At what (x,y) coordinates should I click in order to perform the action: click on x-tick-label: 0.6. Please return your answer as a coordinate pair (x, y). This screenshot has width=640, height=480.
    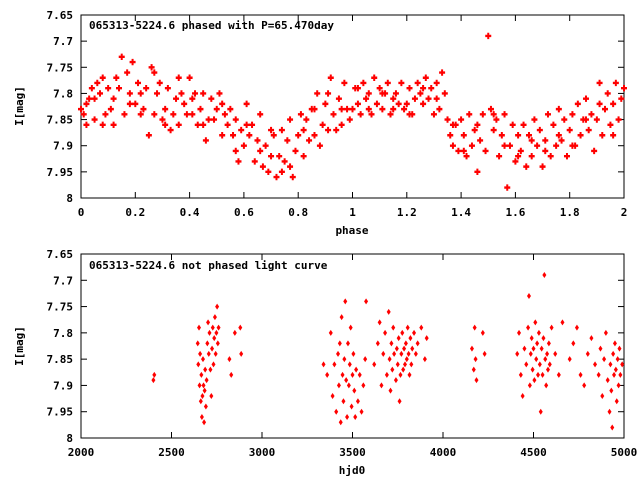
    Looking at the image, I should click on (244, 212).